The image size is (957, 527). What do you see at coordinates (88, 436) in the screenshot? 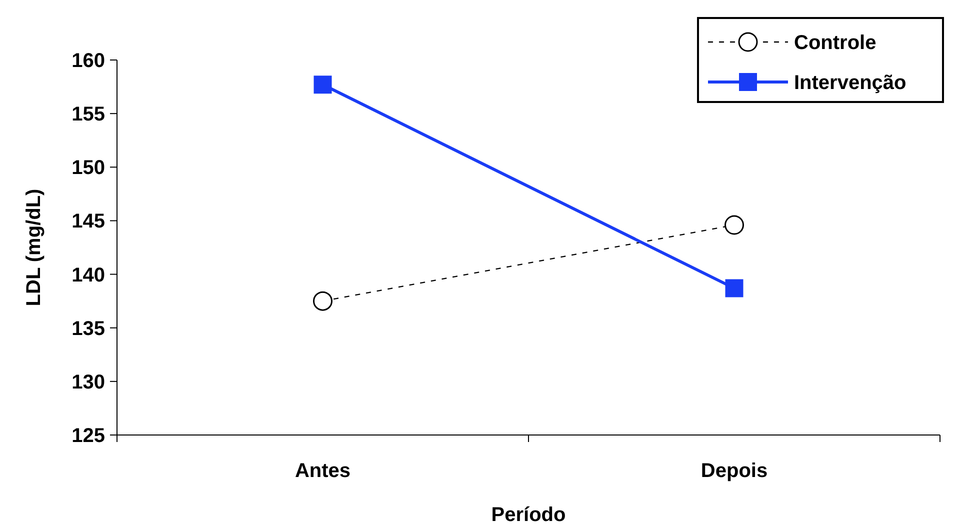
I see `y-tick-label: 125` at bounding box center [88, 436].